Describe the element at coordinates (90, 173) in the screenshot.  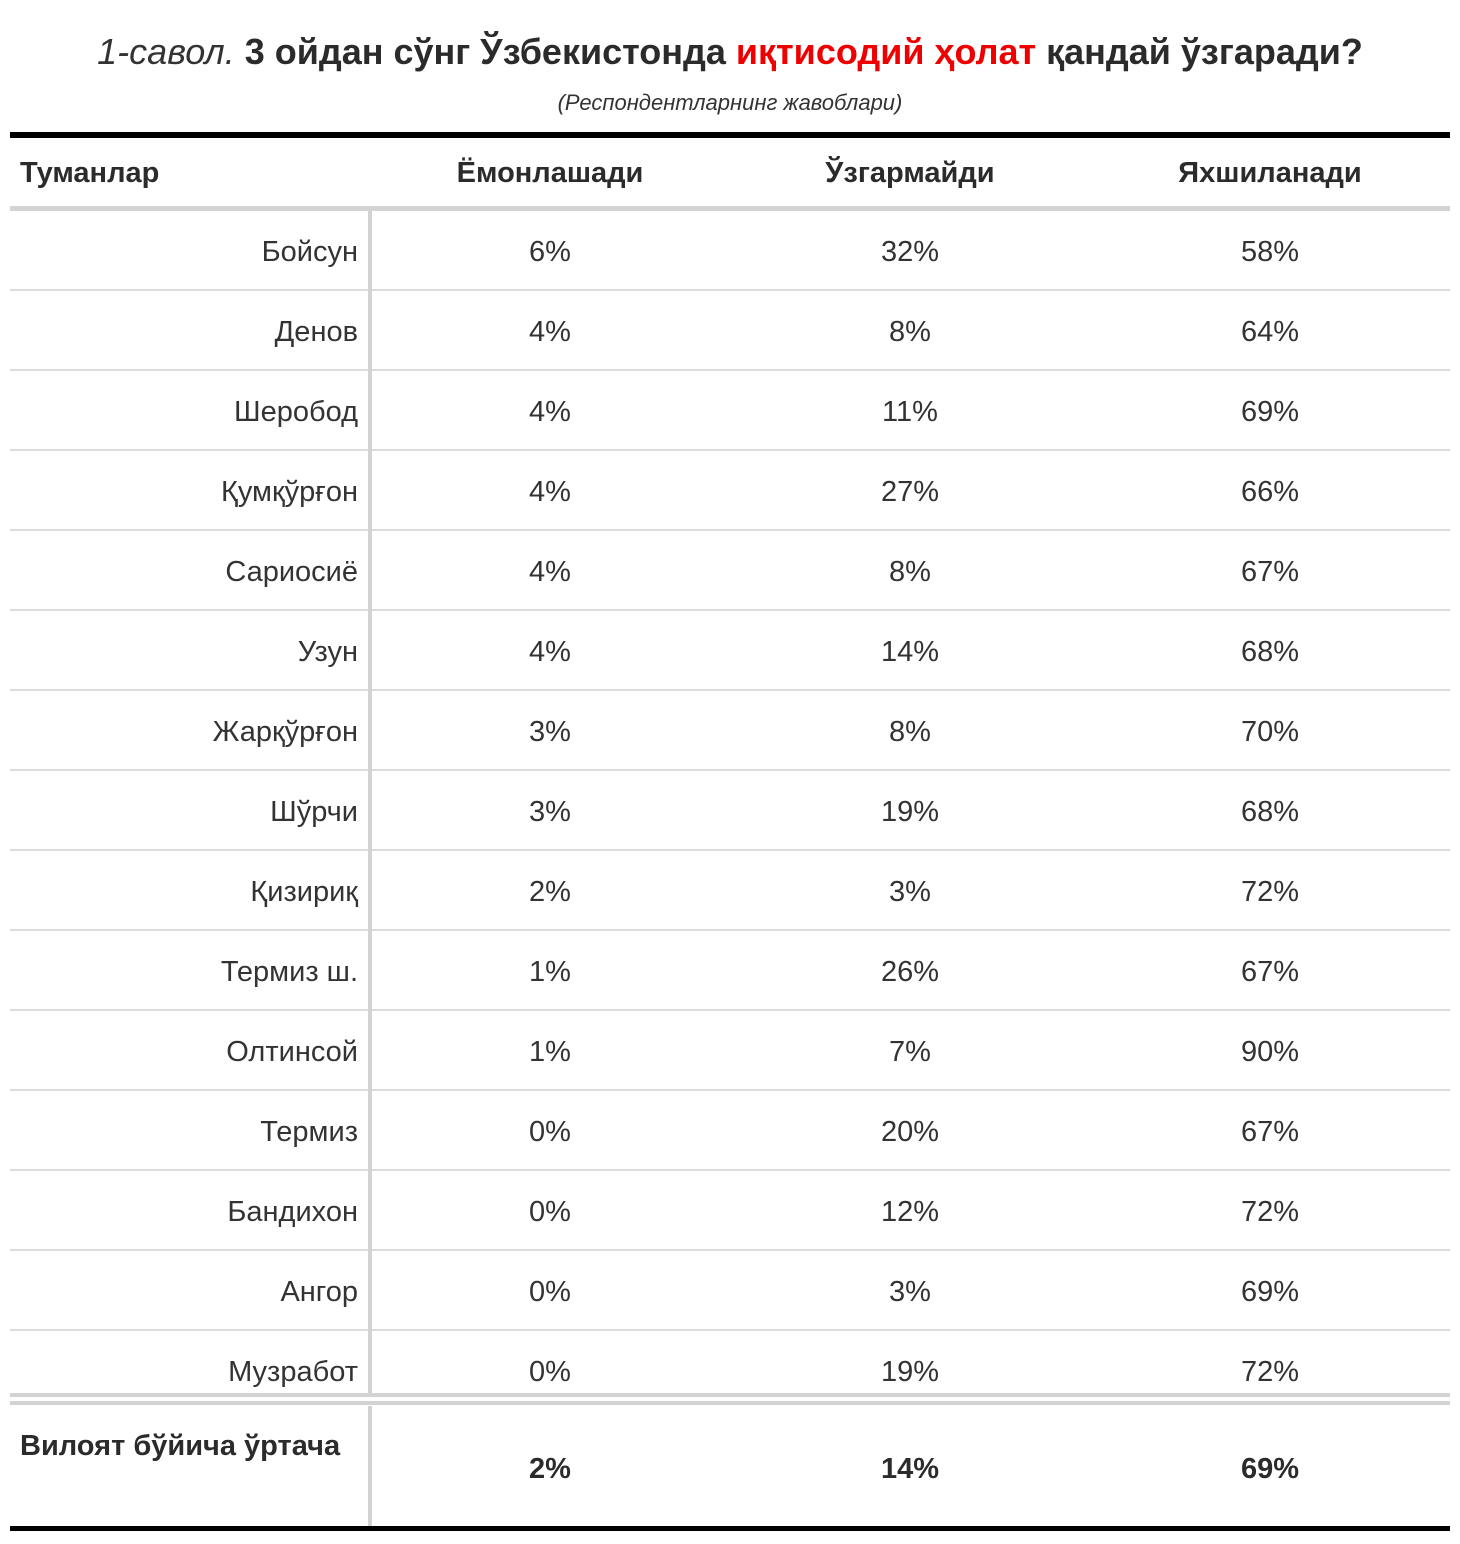
I see `column-header-districts: Туманлар` at that location.